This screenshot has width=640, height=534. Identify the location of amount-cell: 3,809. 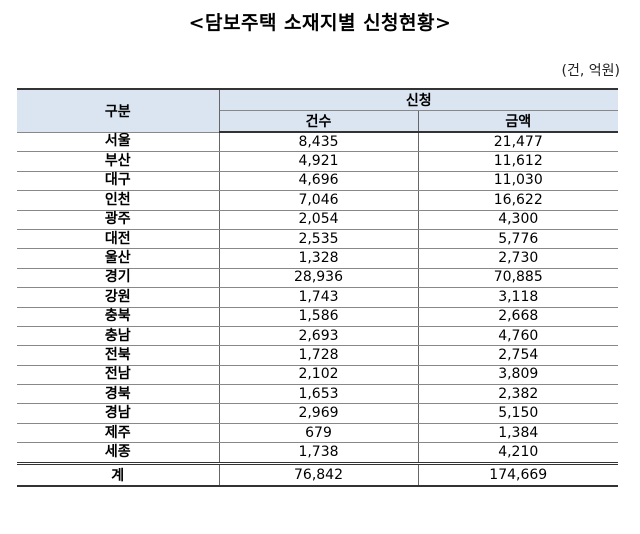
(518, 375).